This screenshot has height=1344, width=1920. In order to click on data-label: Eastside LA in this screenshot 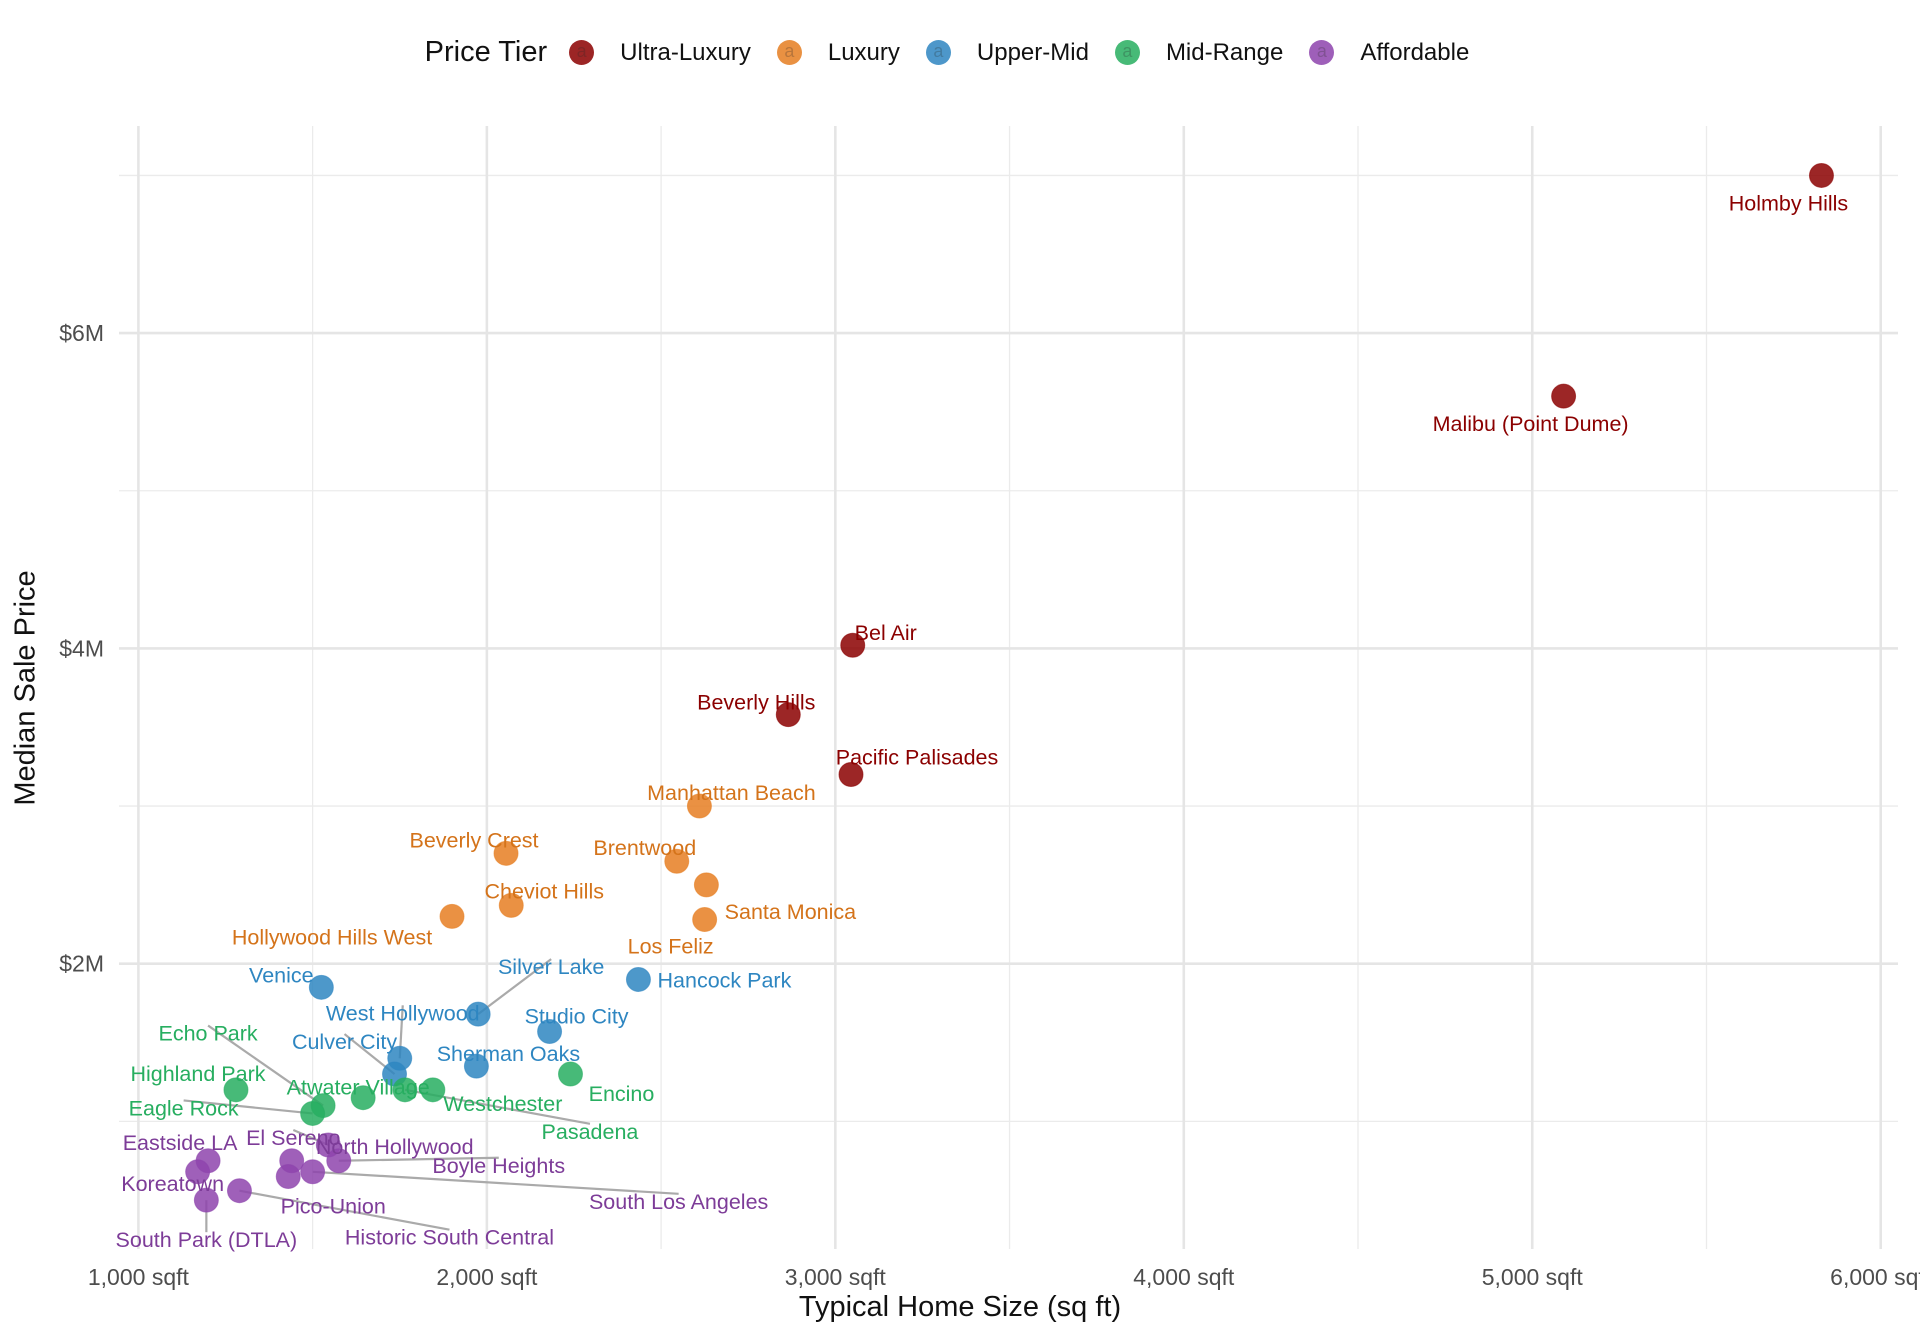, I will do `click(180, 1143)`.